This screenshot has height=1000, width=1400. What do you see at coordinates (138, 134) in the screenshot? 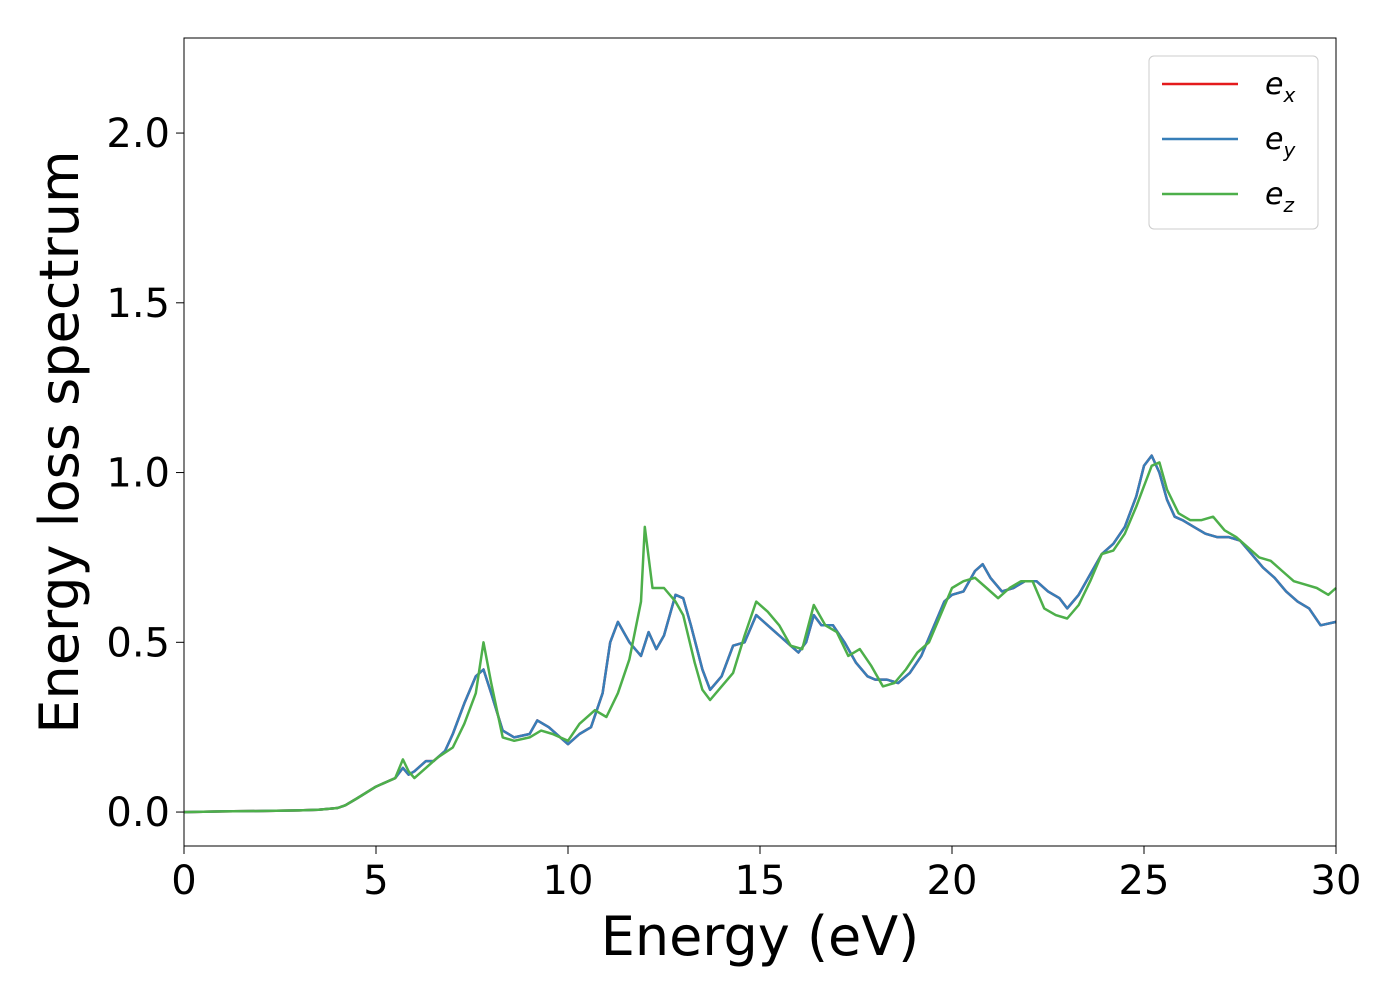
I see `y-tick-label: 2.0` at bounding box center [138, 134].